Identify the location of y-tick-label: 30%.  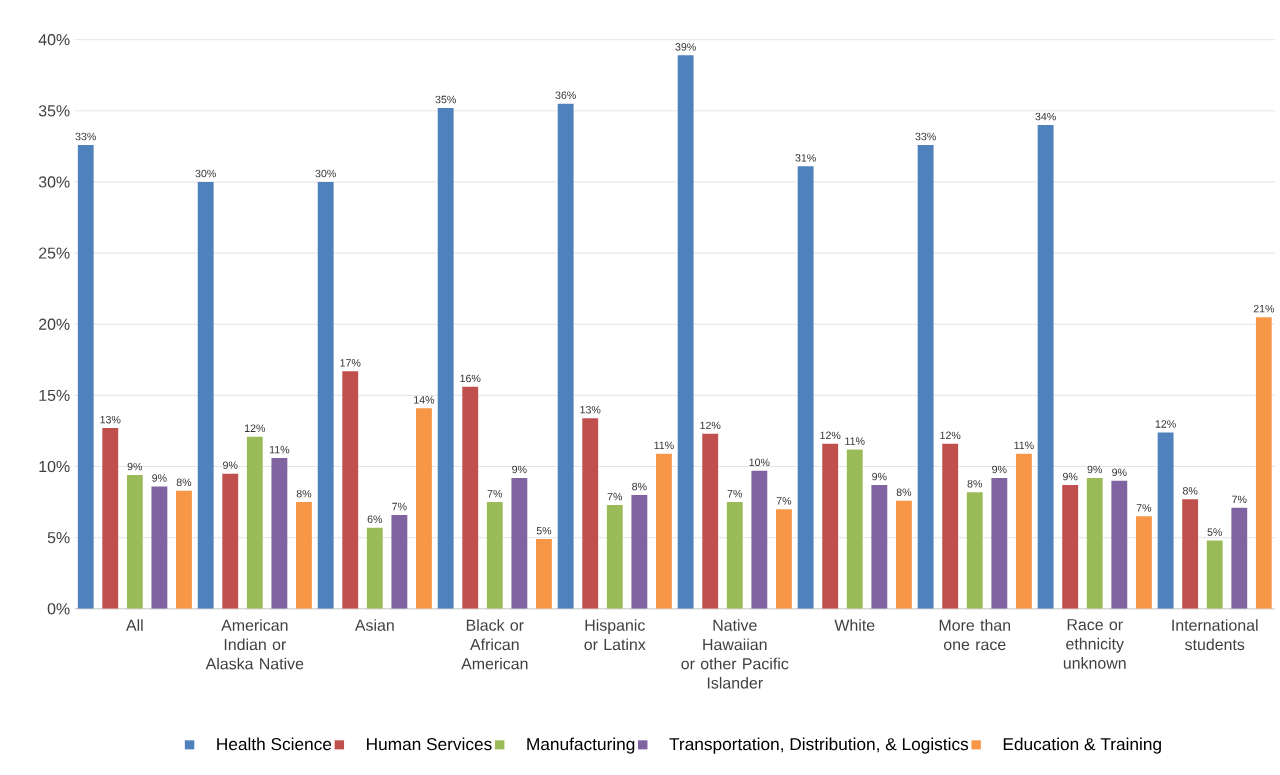
(54, 182).